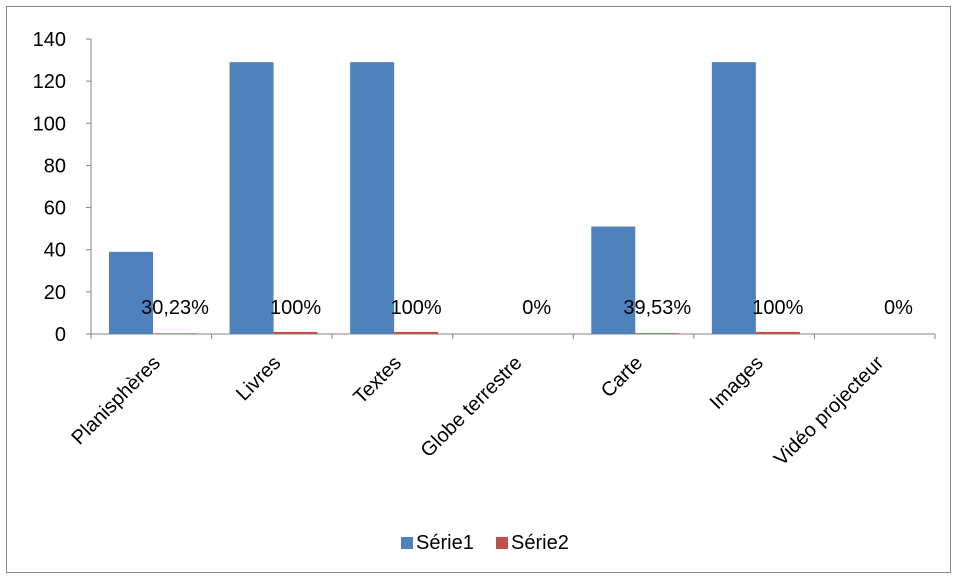 The image size is (959, 579). What do you see at coordinates (540, 543) in the screenshot?
I see `legend-label: Série2` at bounding box center [540, 543].